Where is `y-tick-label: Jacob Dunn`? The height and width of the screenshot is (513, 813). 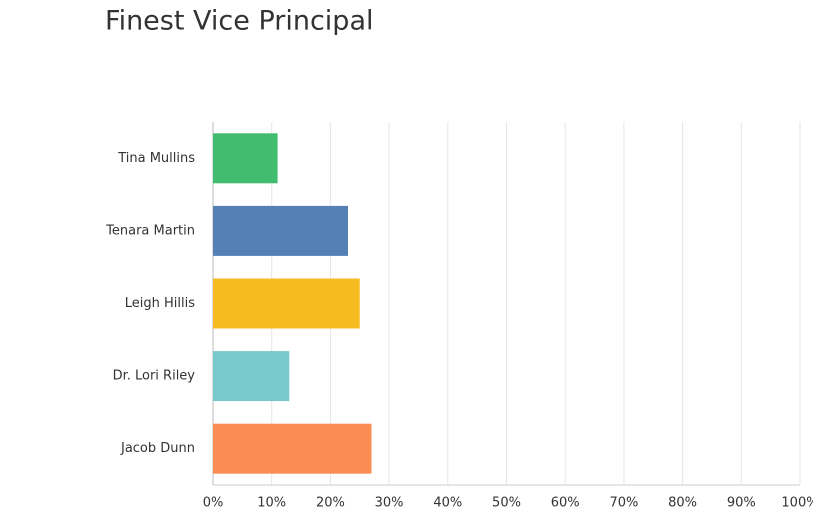
y-tick-label: Jacob Dunn is located at coordinates (157, 448).